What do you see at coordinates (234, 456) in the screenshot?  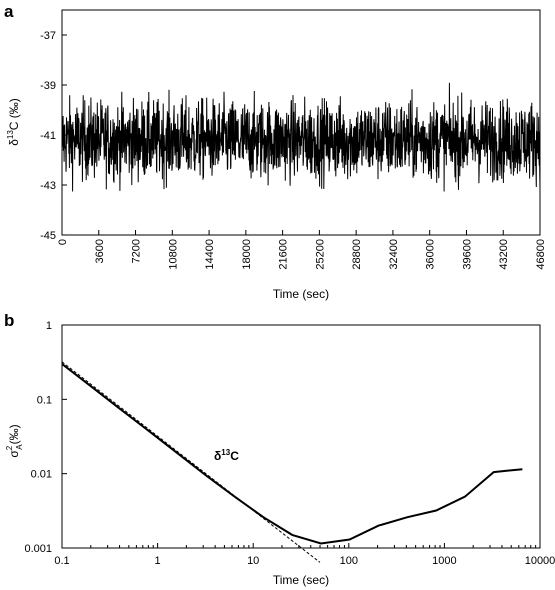 I see `panel-b-series-label-rest: C` at bounding box center [234, 456].